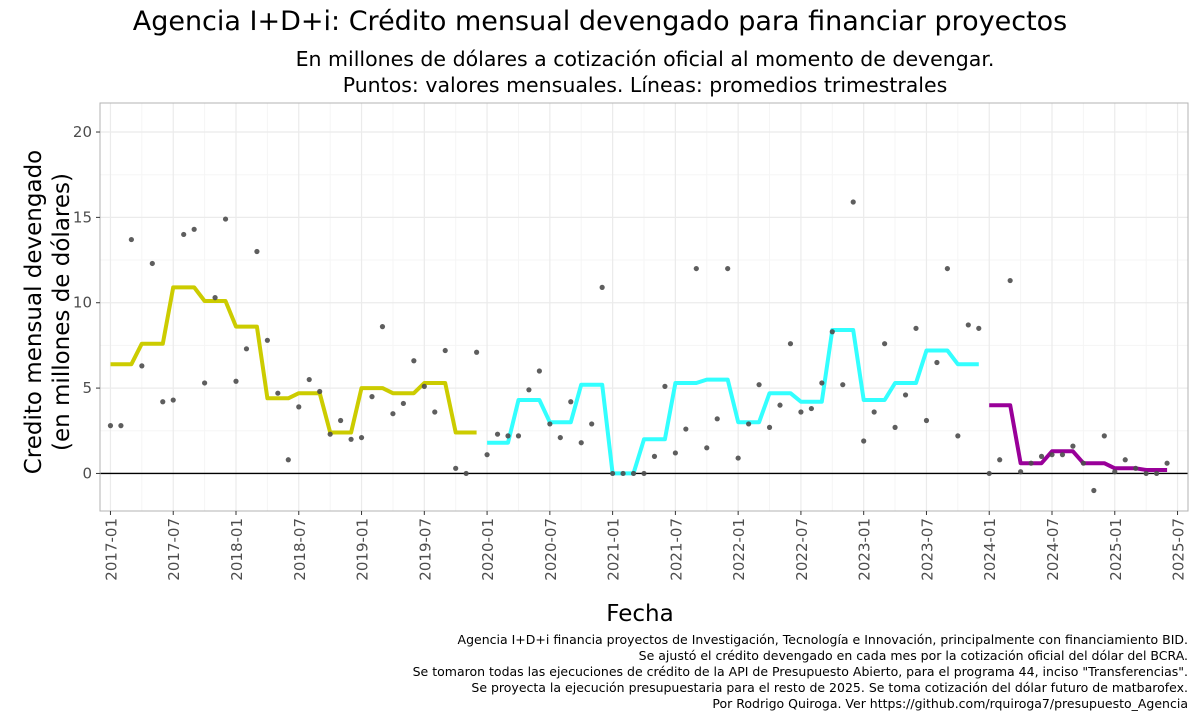 The image size is (1200, 720). What do you see at coordinates (676, 549) in the screenshot?
I see `x-tick-label: 2021-07` at bounding box center [676, 549].